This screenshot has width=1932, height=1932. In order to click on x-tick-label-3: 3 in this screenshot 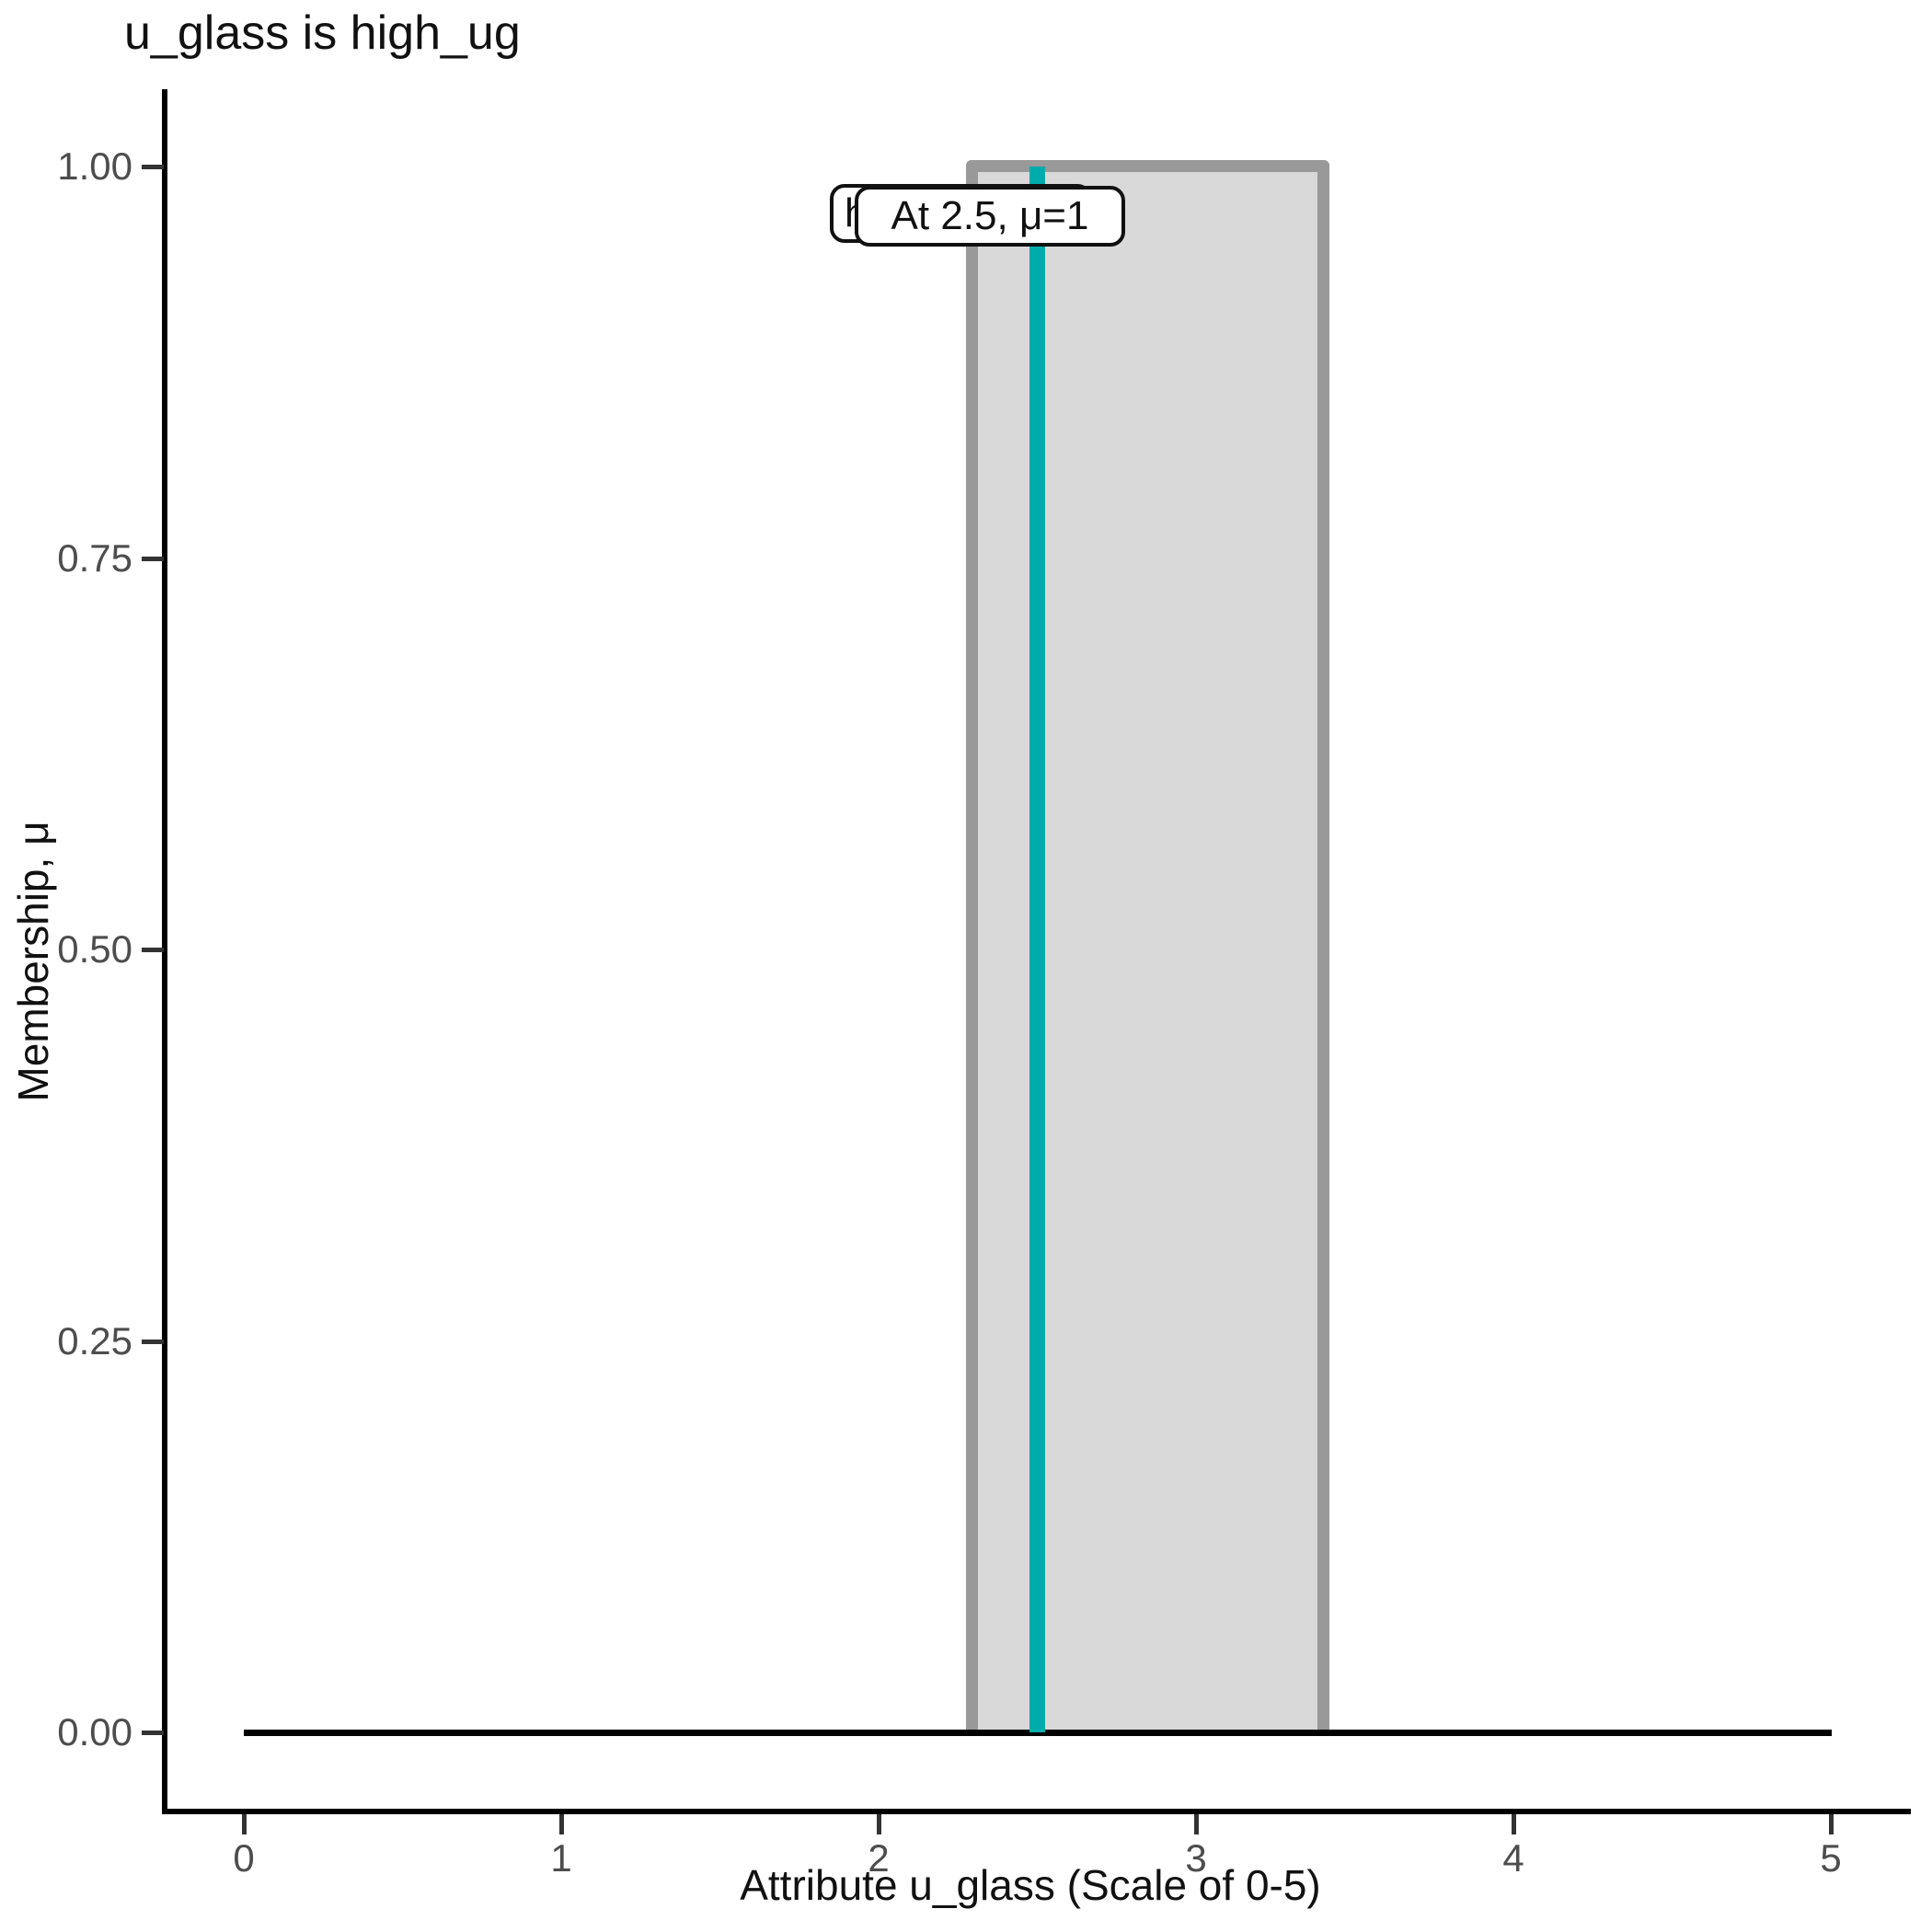, I will do `click(1196, 1858)`.